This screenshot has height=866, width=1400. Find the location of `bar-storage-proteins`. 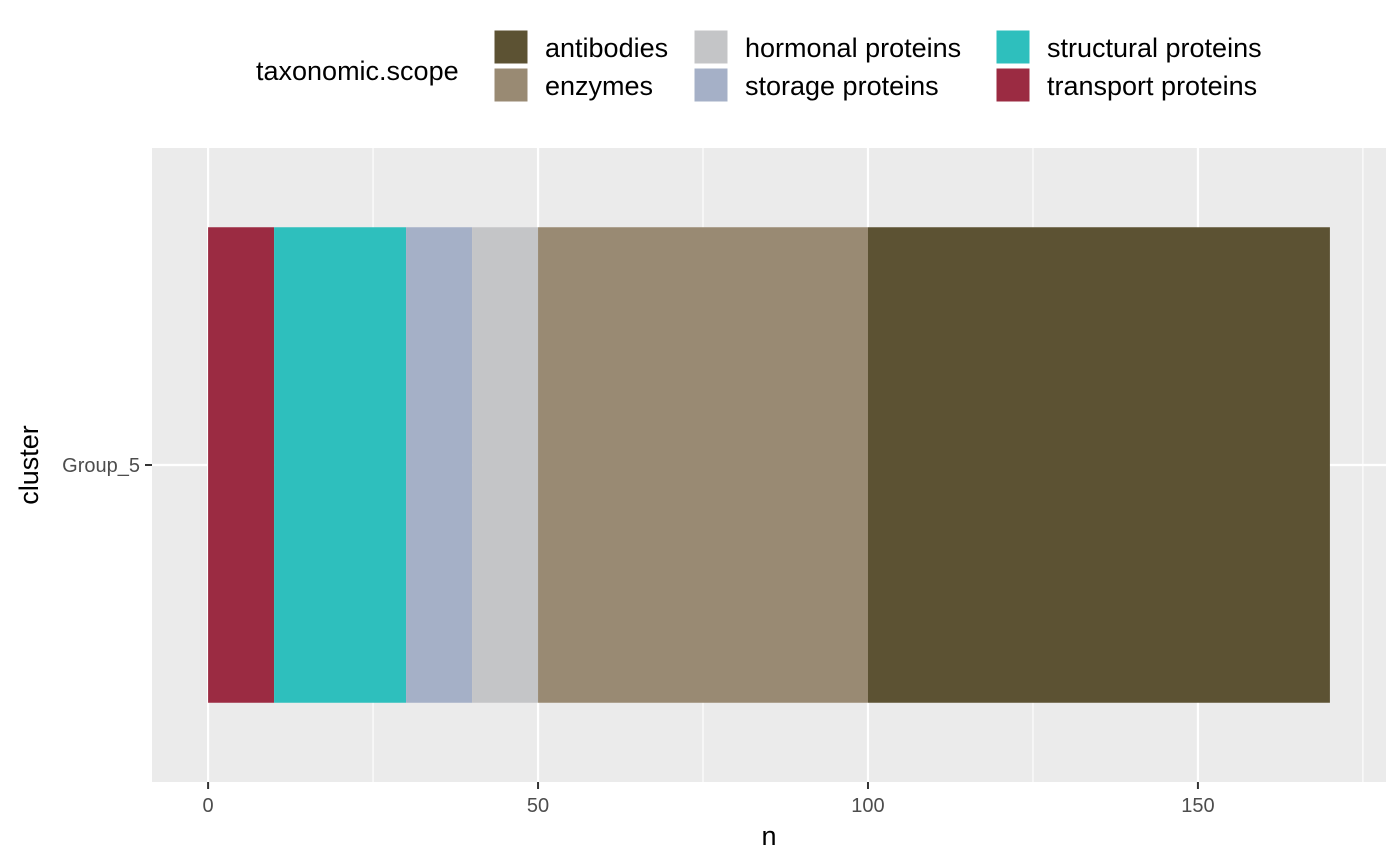

bar-storage-proteins is located at coordinates (439, 465).